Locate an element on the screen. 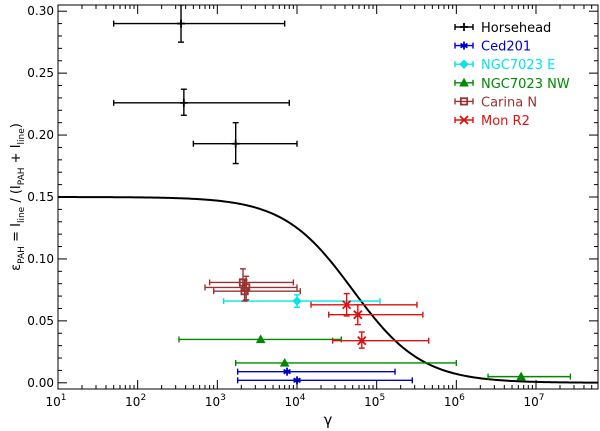  series-ngc7023-nw is located at coordinates (375, 357).